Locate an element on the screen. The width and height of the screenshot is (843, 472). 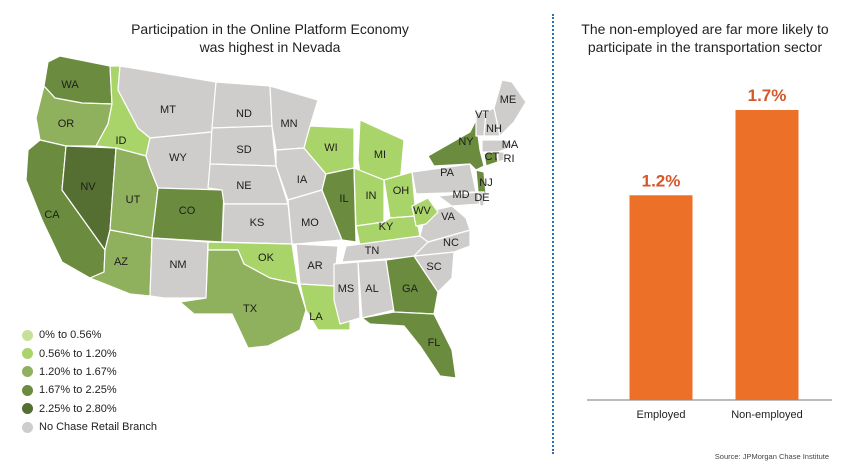
state-label-wi: WI is located at coordinates (330, 148).